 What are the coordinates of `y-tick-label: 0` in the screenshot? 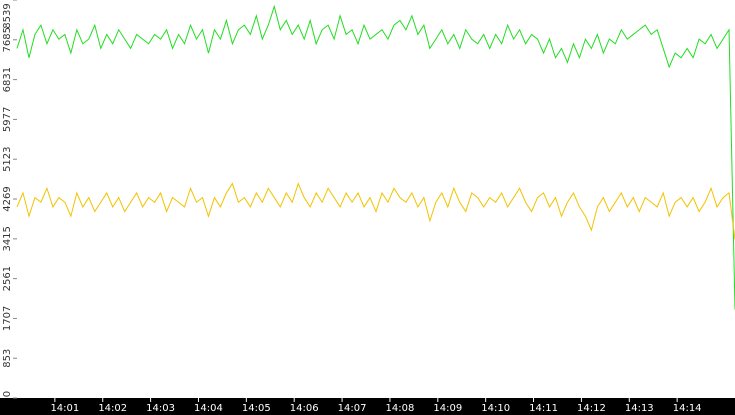 It's located at (7, 394).